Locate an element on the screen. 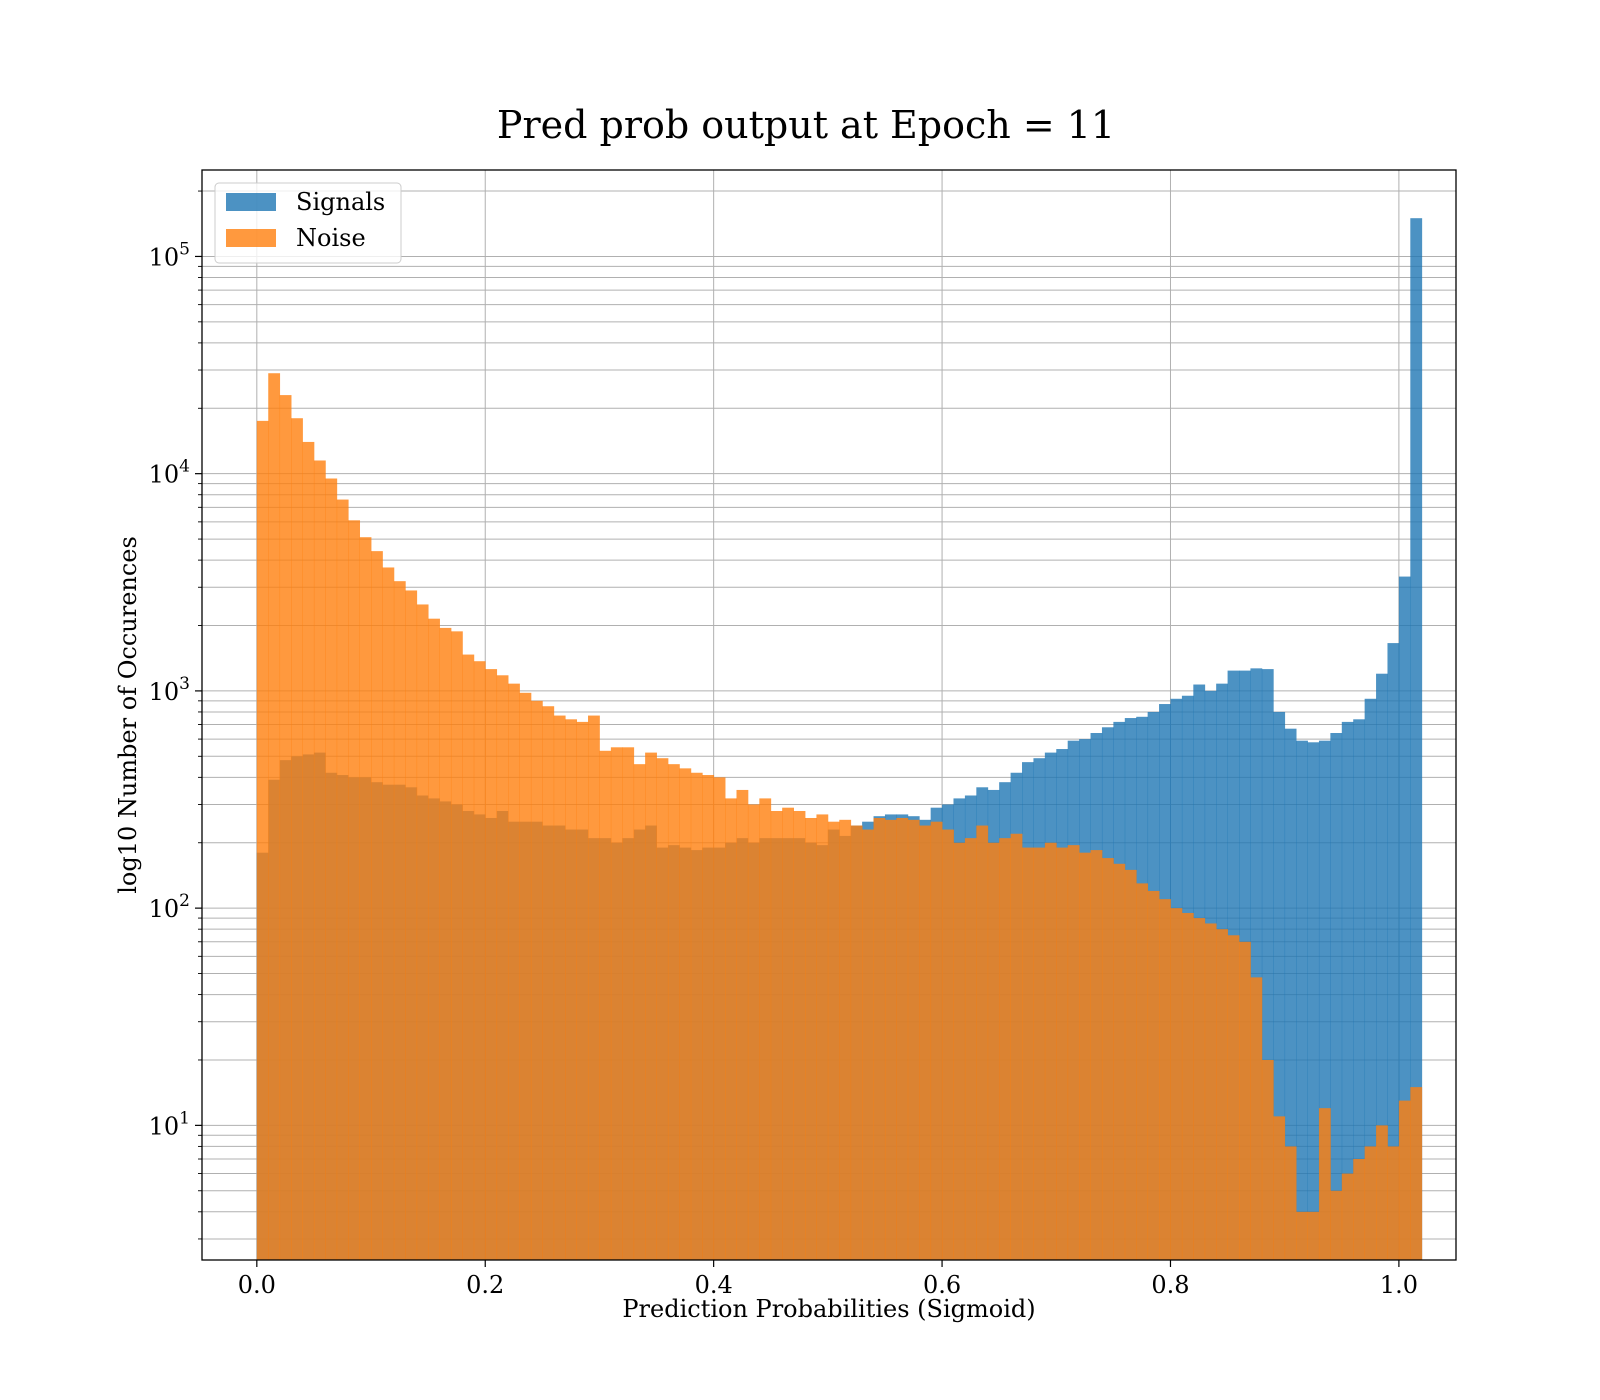 This screenshot has width=1600, height=1400. x-axis-label: Prediction Probabilities (Sigmoid) is located at coordinates (828, 1309).